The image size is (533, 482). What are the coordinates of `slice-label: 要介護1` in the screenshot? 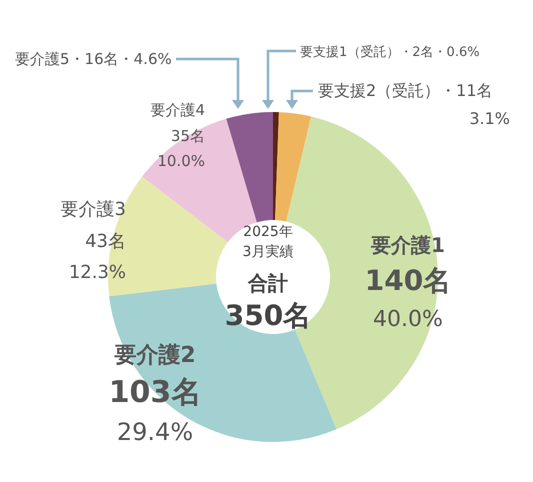 It's located at (407, 245).